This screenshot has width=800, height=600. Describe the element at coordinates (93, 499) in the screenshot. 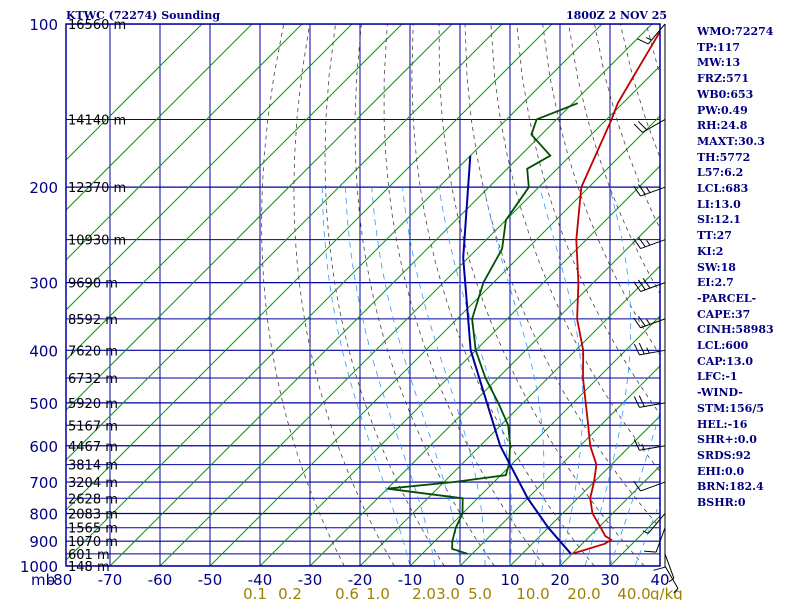

I see `height-label: 2628 m` at that location.